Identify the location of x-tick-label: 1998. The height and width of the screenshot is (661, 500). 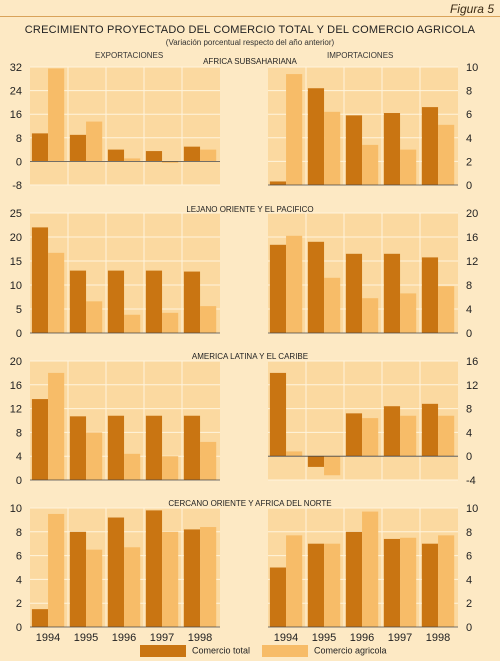
(438, 638).